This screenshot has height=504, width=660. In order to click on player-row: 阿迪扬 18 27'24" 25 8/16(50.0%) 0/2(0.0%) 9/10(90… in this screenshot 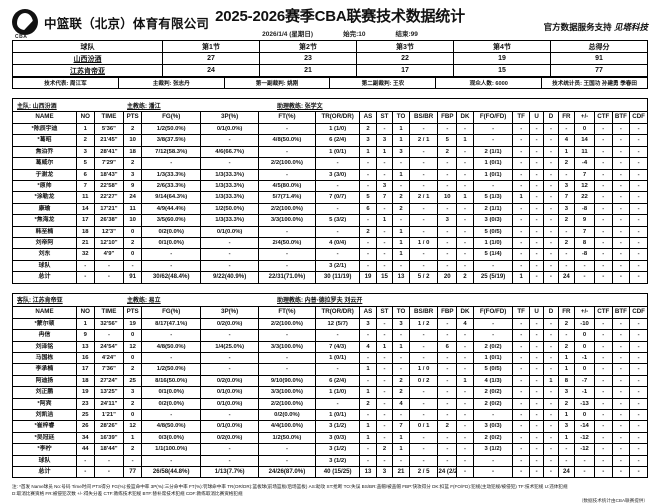, I will do `click(330, 381)`.